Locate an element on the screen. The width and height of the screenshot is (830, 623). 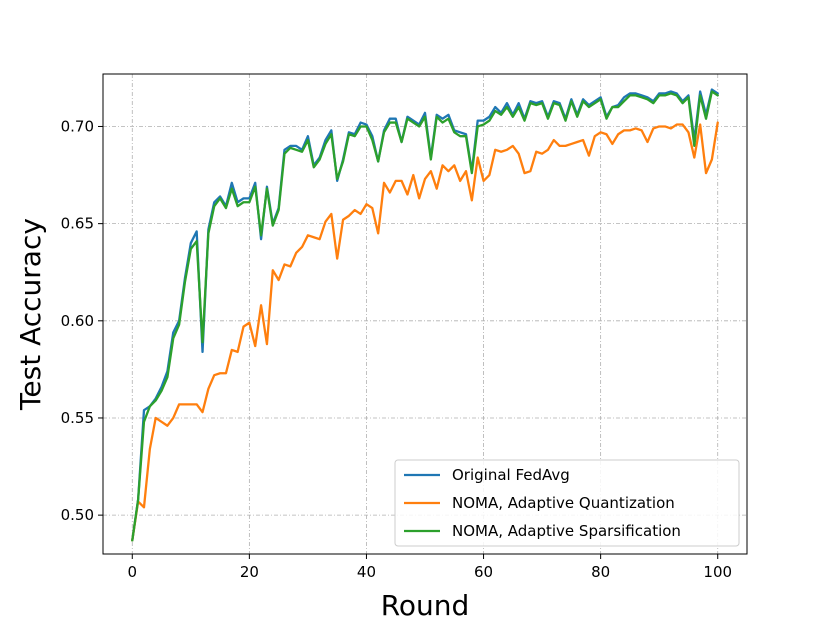
legend-label: NOMA, Adaptive Sparsification is located at coordinates (566, 531).